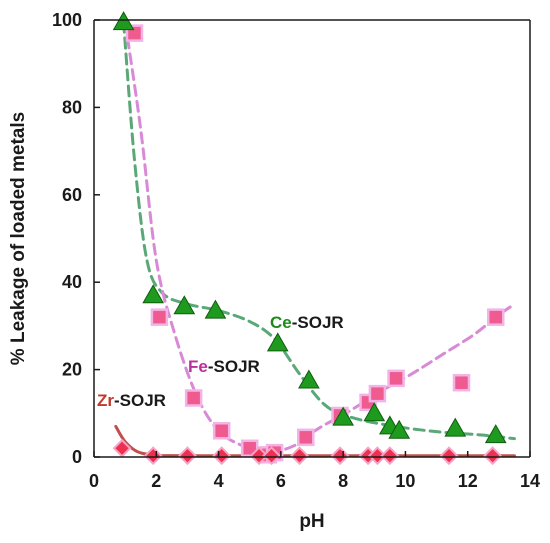 This screenshot has width=550, height=543. I want to click on y-tick-label: 40, so click(72, 282).